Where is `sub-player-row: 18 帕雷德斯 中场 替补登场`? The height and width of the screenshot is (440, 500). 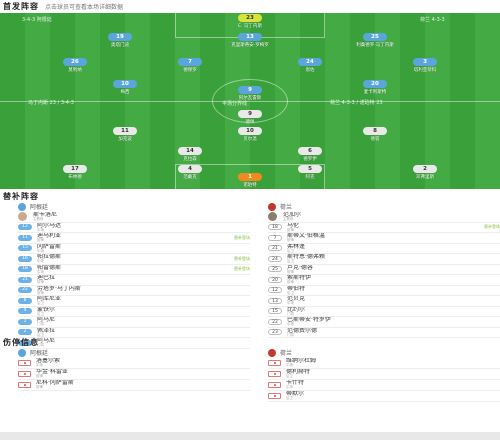 sub-player-row: 18 帕雷德斯 中场 替补登场 is located at coordinates (134, 270).